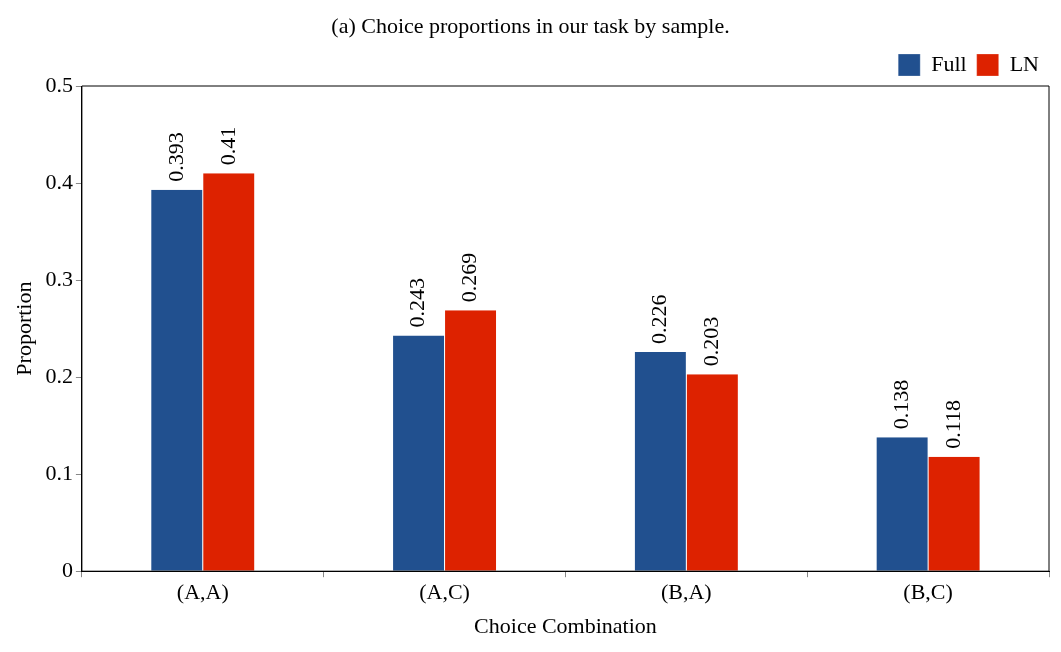  Describe the element at coordinates (686, 592) in the screenshot. I see `x-tick-label: (B,A)` at that location.